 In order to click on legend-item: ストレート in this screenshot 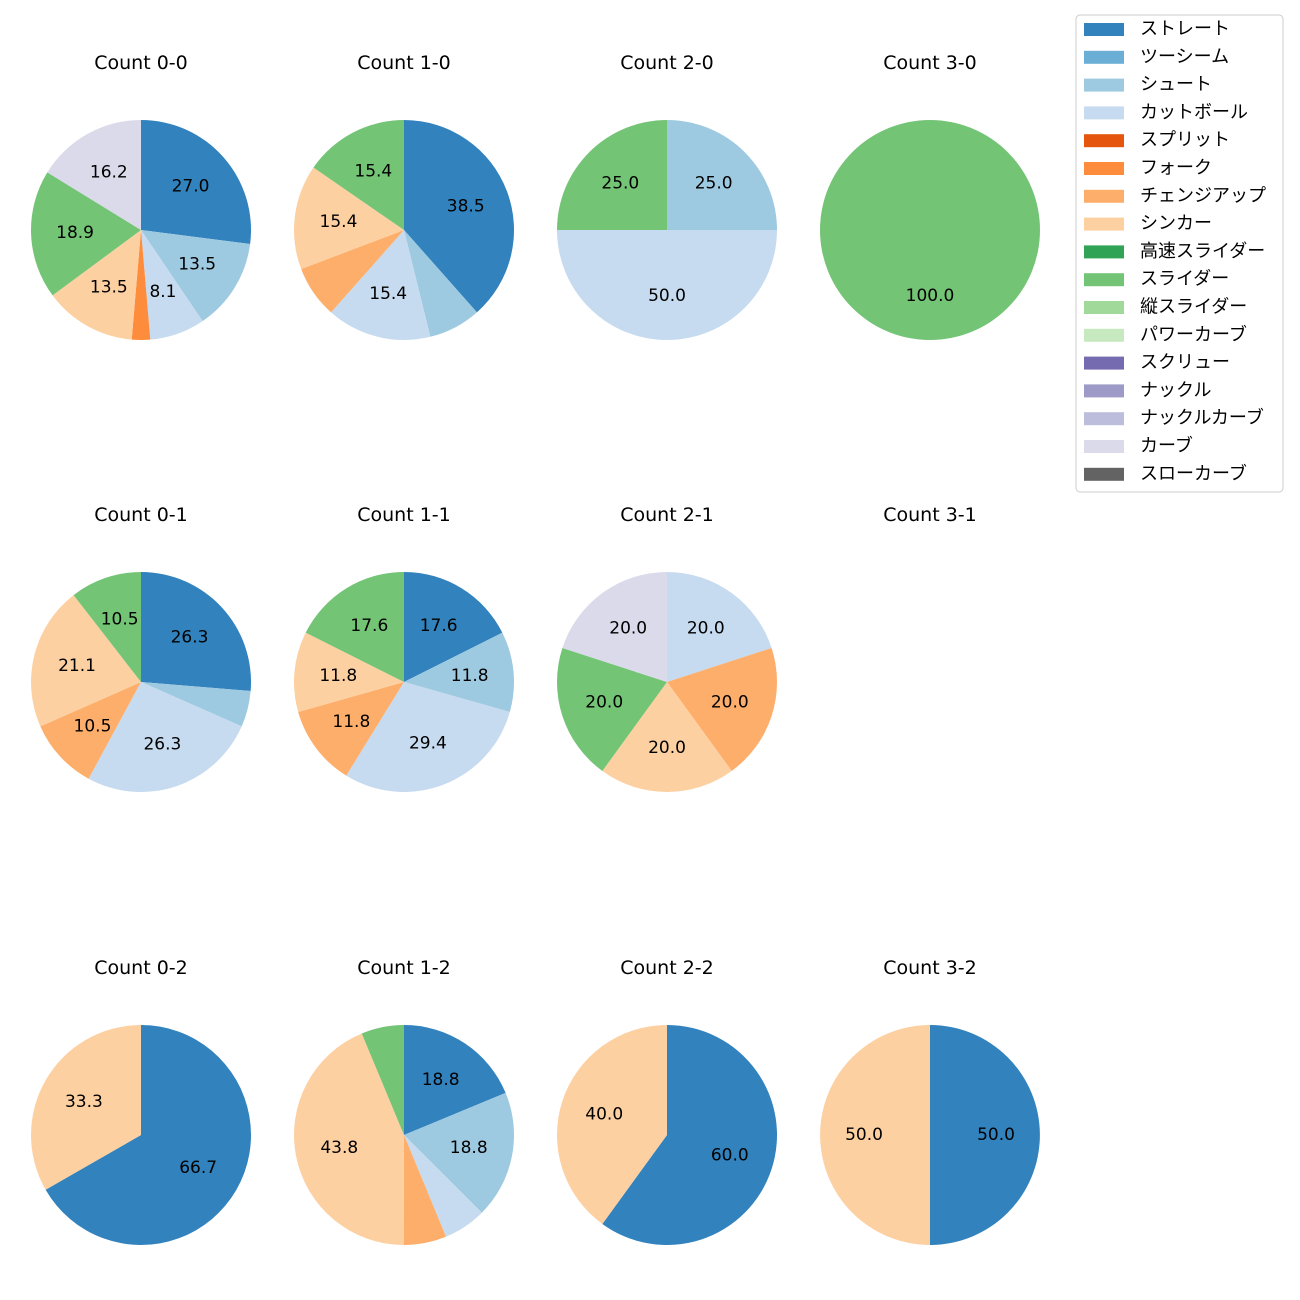, I will do `click(1157, 29)`.